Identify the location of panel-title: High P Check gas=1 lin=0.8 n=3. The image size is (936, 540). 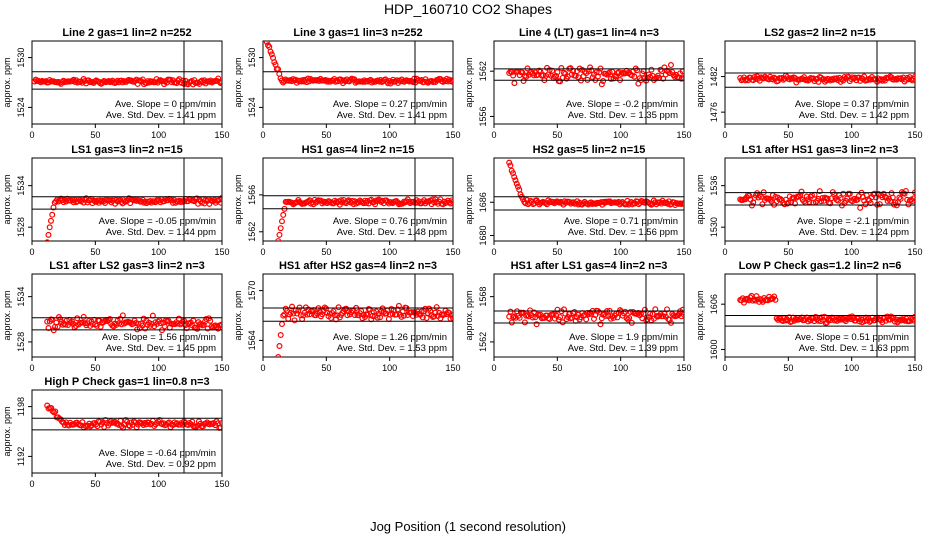
(126, 382).